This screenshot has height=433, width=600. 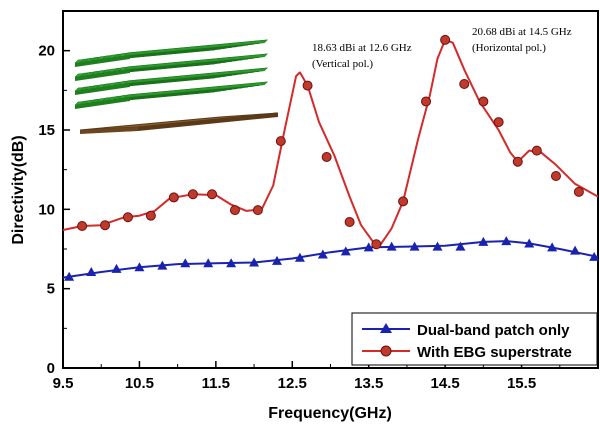 I want to click on legend-marker-circle-icon, so click(x=386, y=351).